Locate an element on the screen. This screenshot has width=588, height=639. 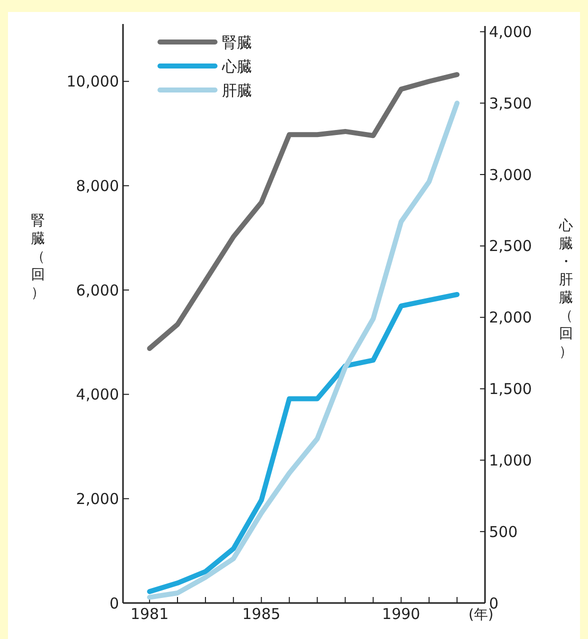
y2-tick-label: 1,500 is located at coordinates (510, 389).